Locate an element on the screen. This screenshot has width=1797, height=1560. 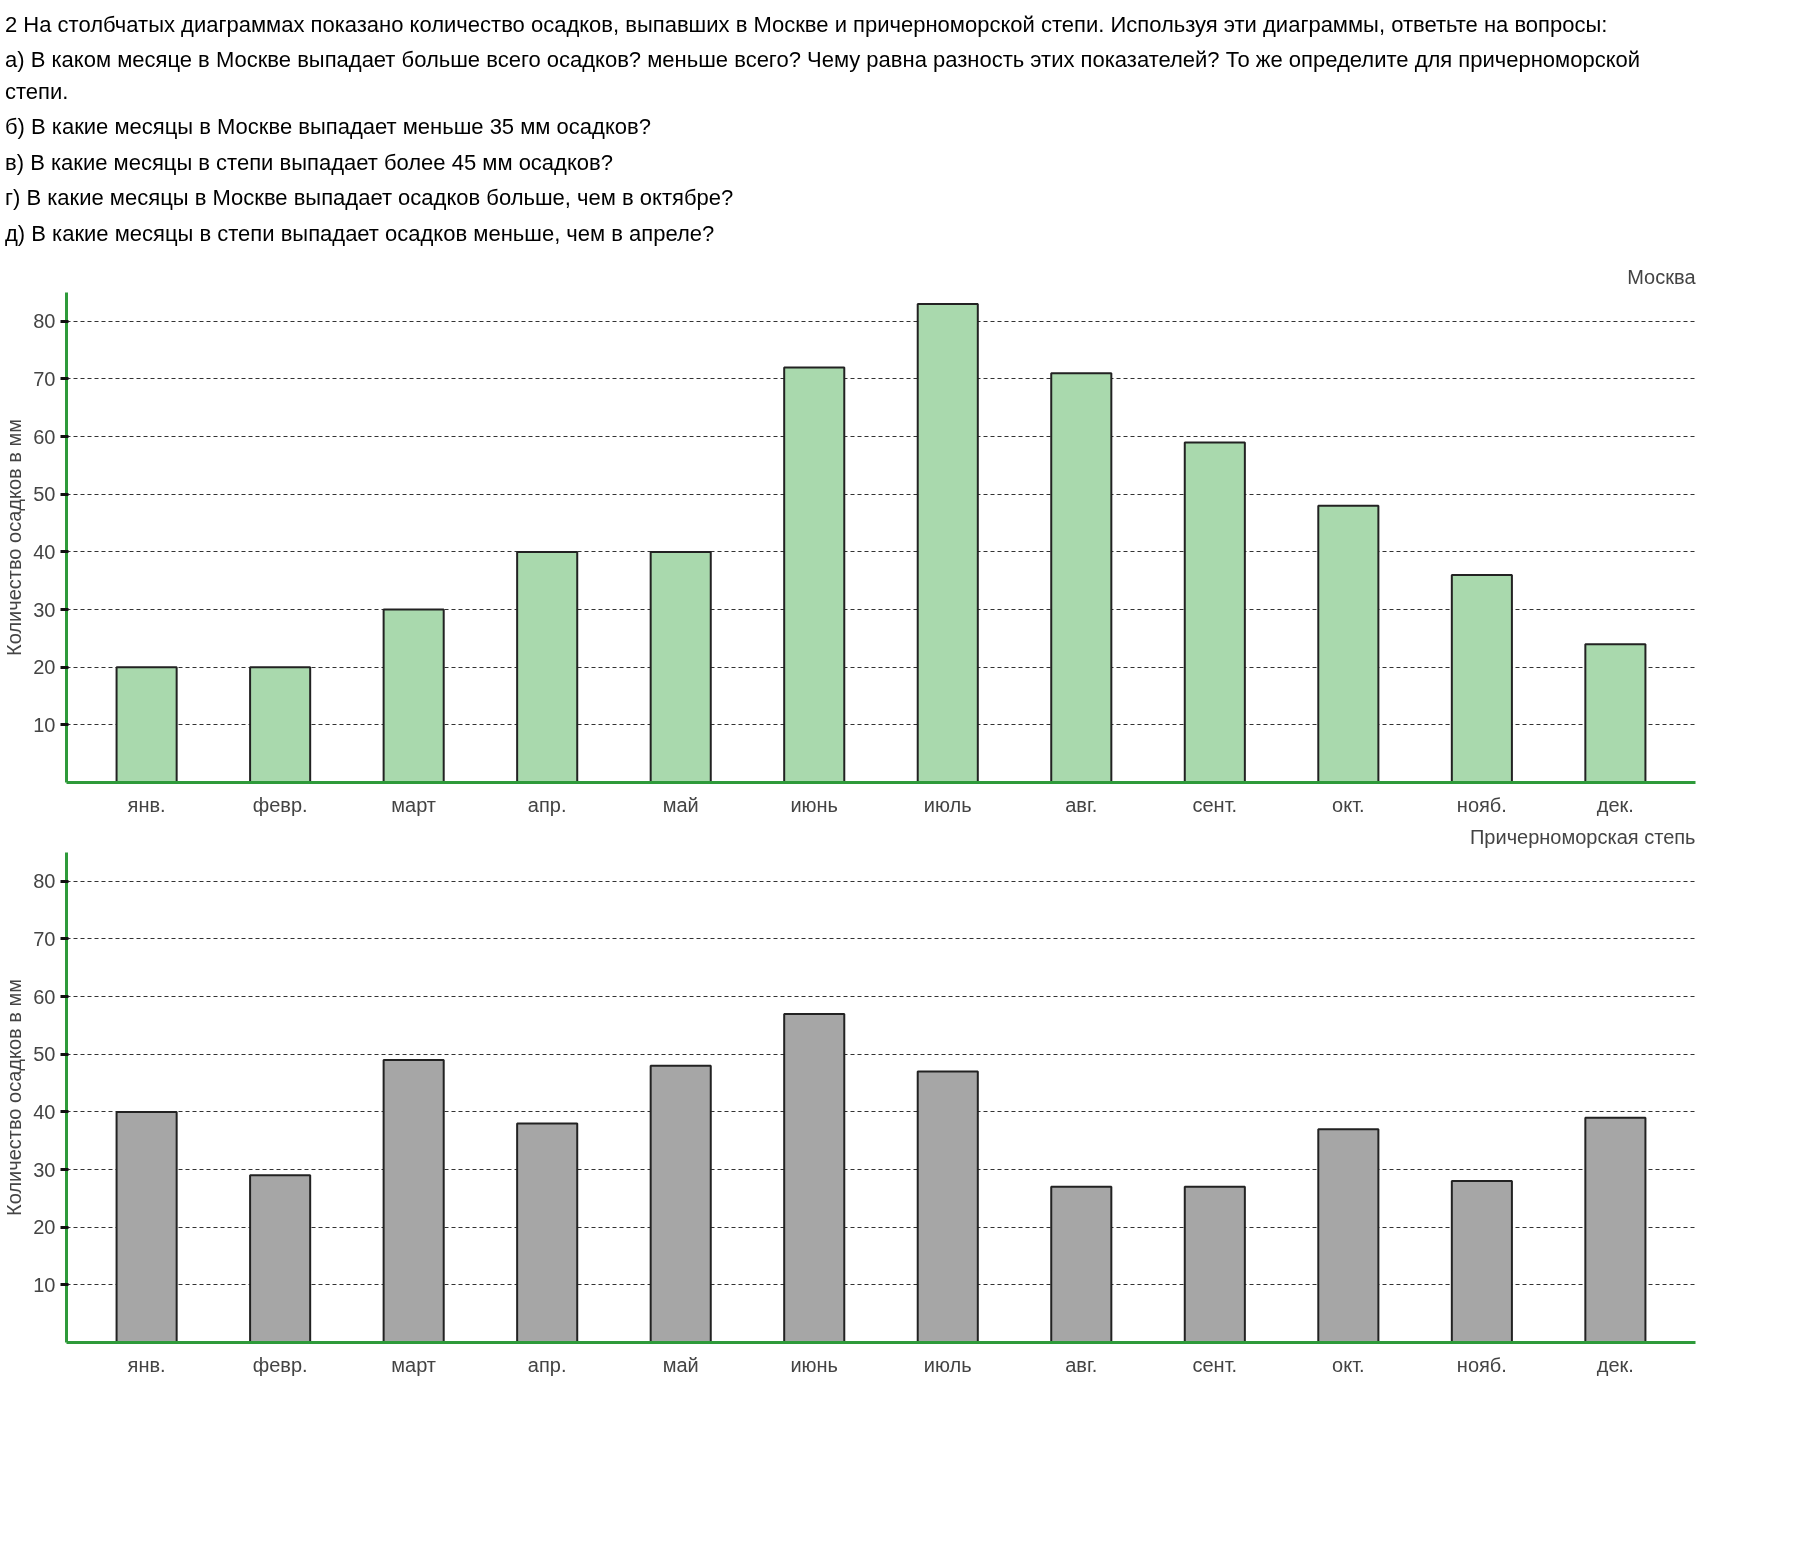
text: б) В какие месяцы в Москве выпадает меньше 35 мм осадков? is located at coordinates (328, 127).